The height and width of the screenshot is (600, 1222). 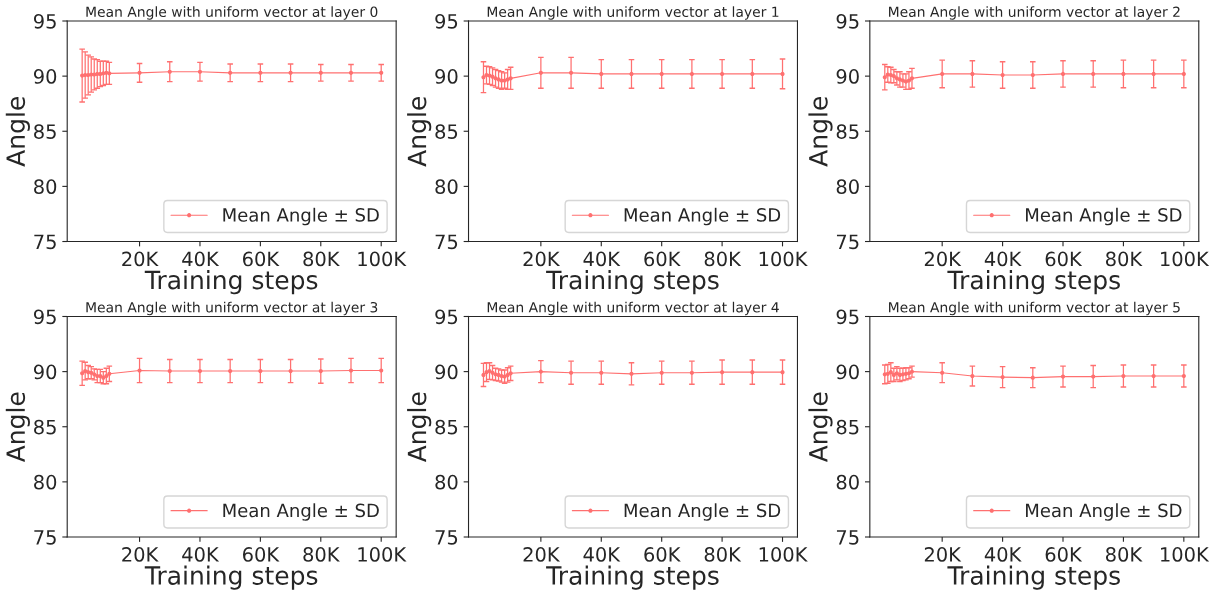 I want to click on chart-title: Mean Angle with uniform vector at layer 2, so click(x=1034, y=13).